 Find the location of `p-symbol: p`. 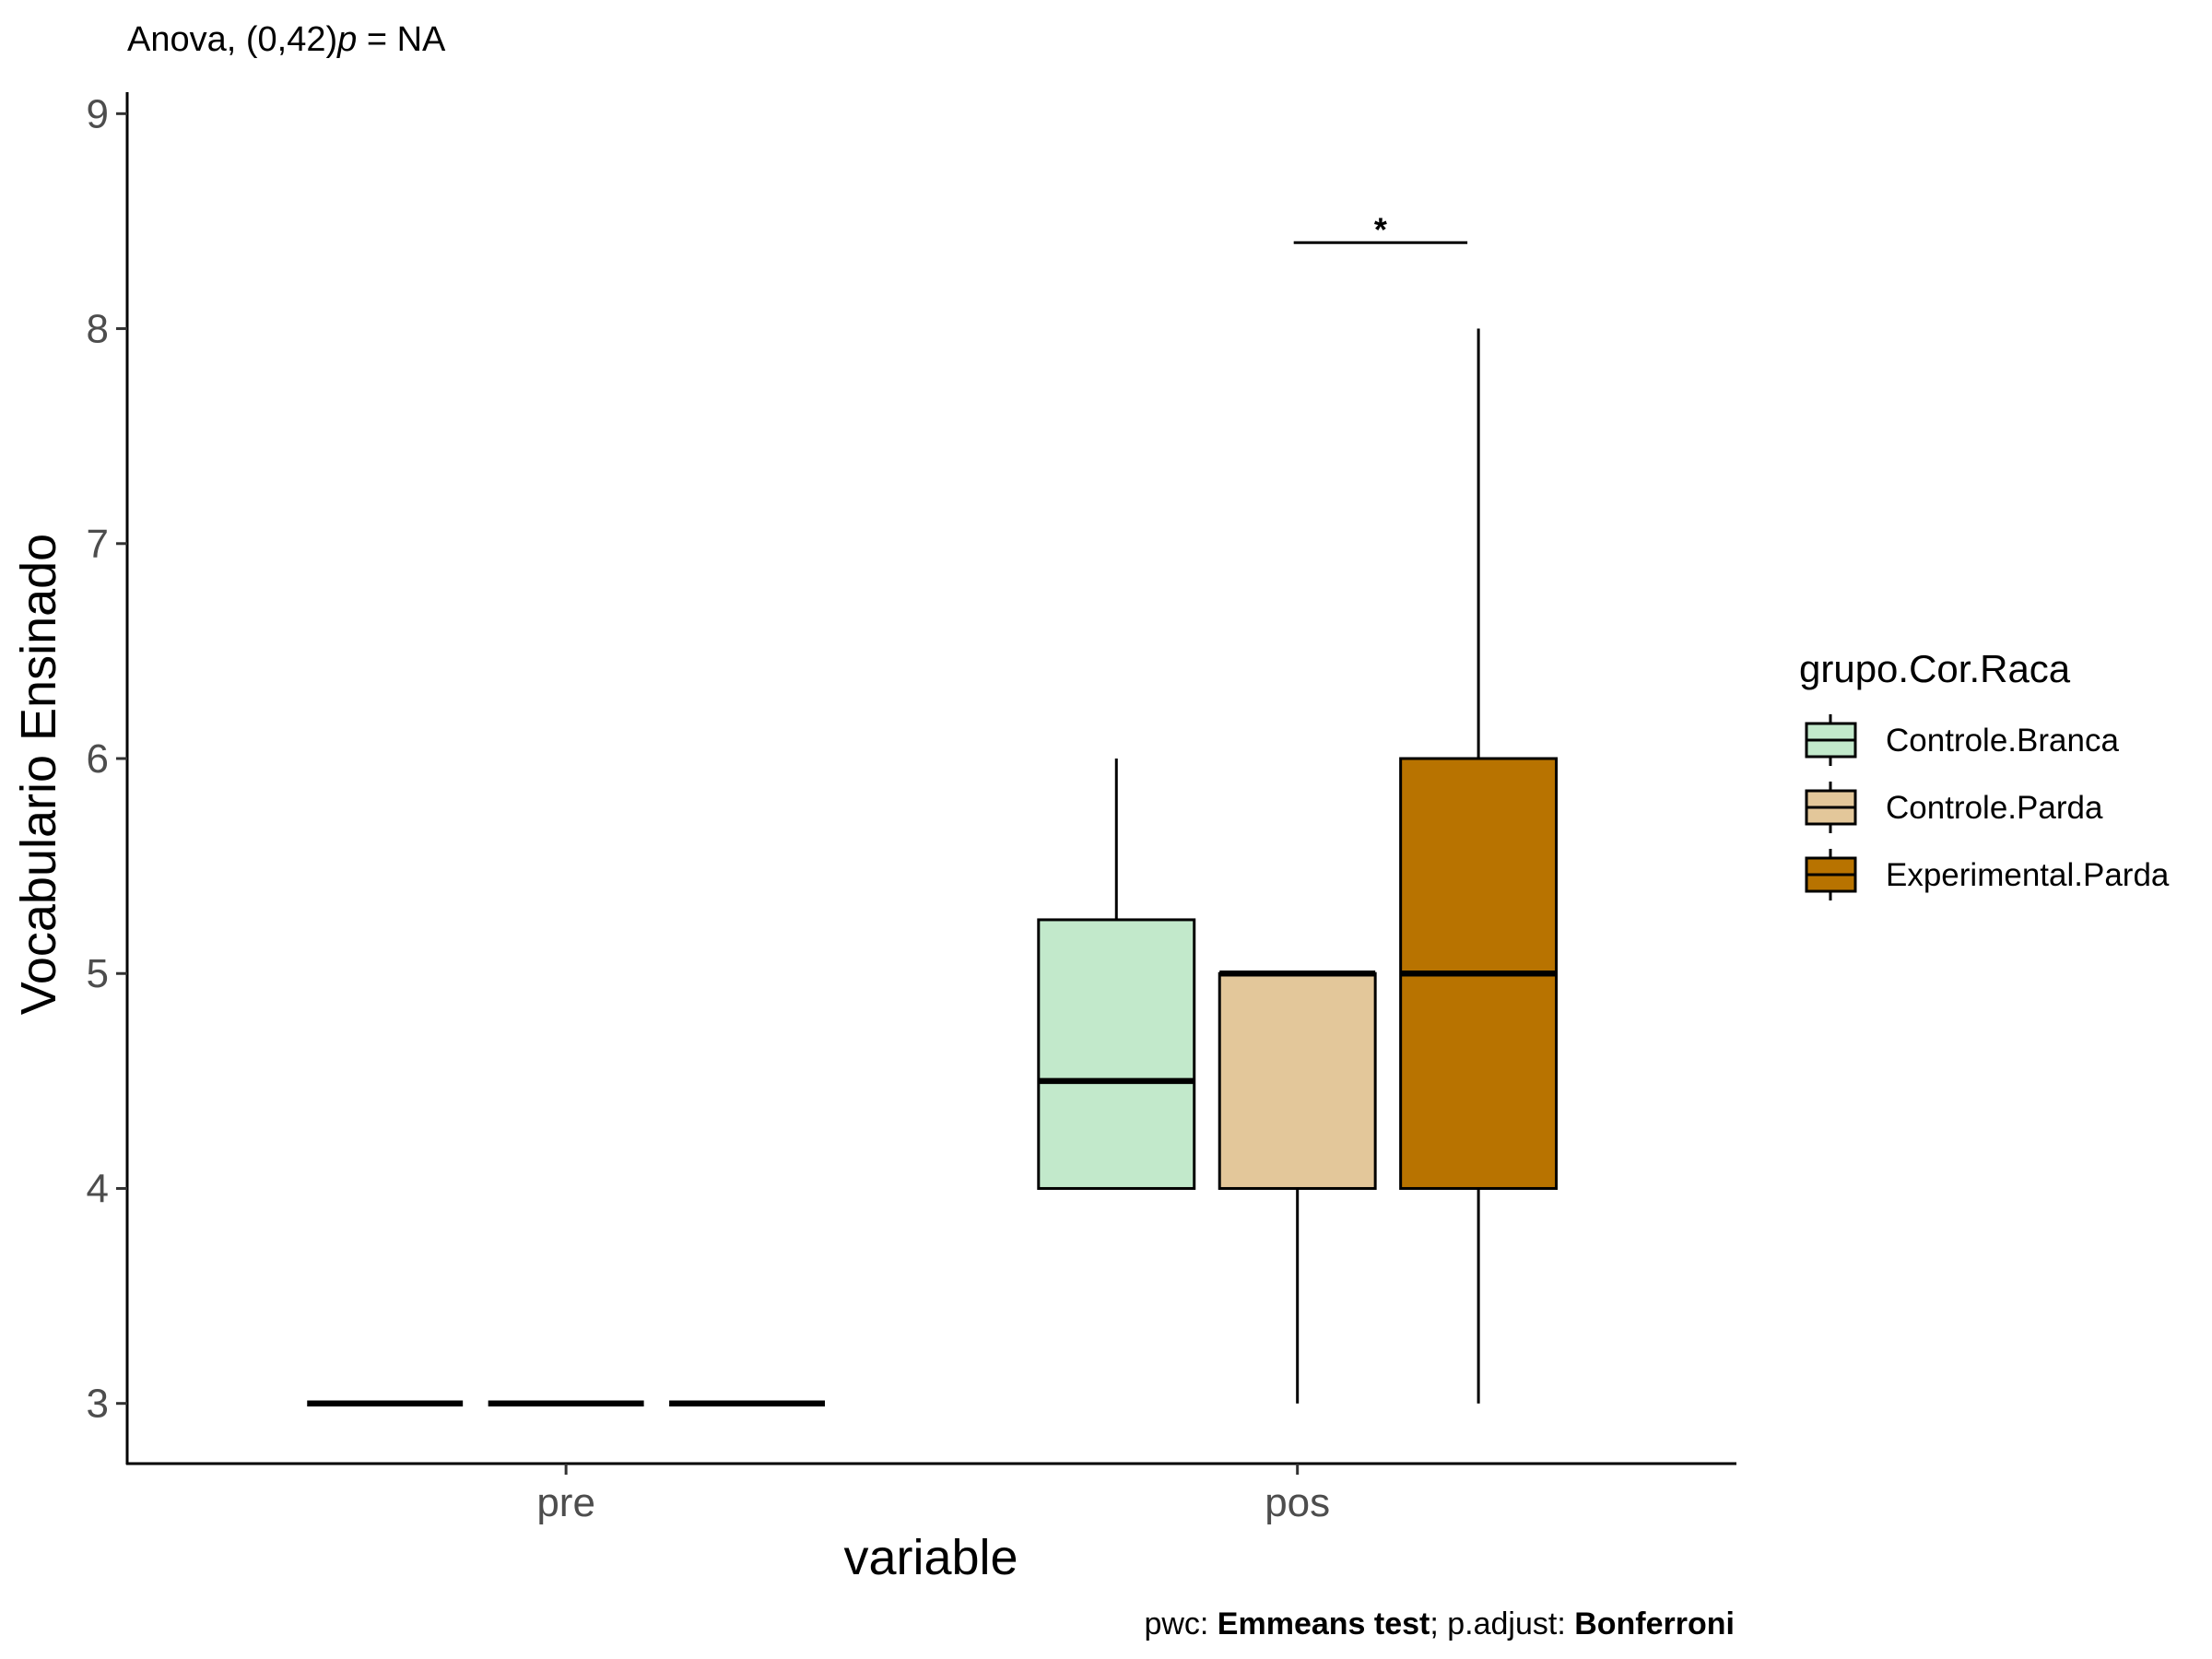

p-symbol: p is located at coordinates (346, 39).